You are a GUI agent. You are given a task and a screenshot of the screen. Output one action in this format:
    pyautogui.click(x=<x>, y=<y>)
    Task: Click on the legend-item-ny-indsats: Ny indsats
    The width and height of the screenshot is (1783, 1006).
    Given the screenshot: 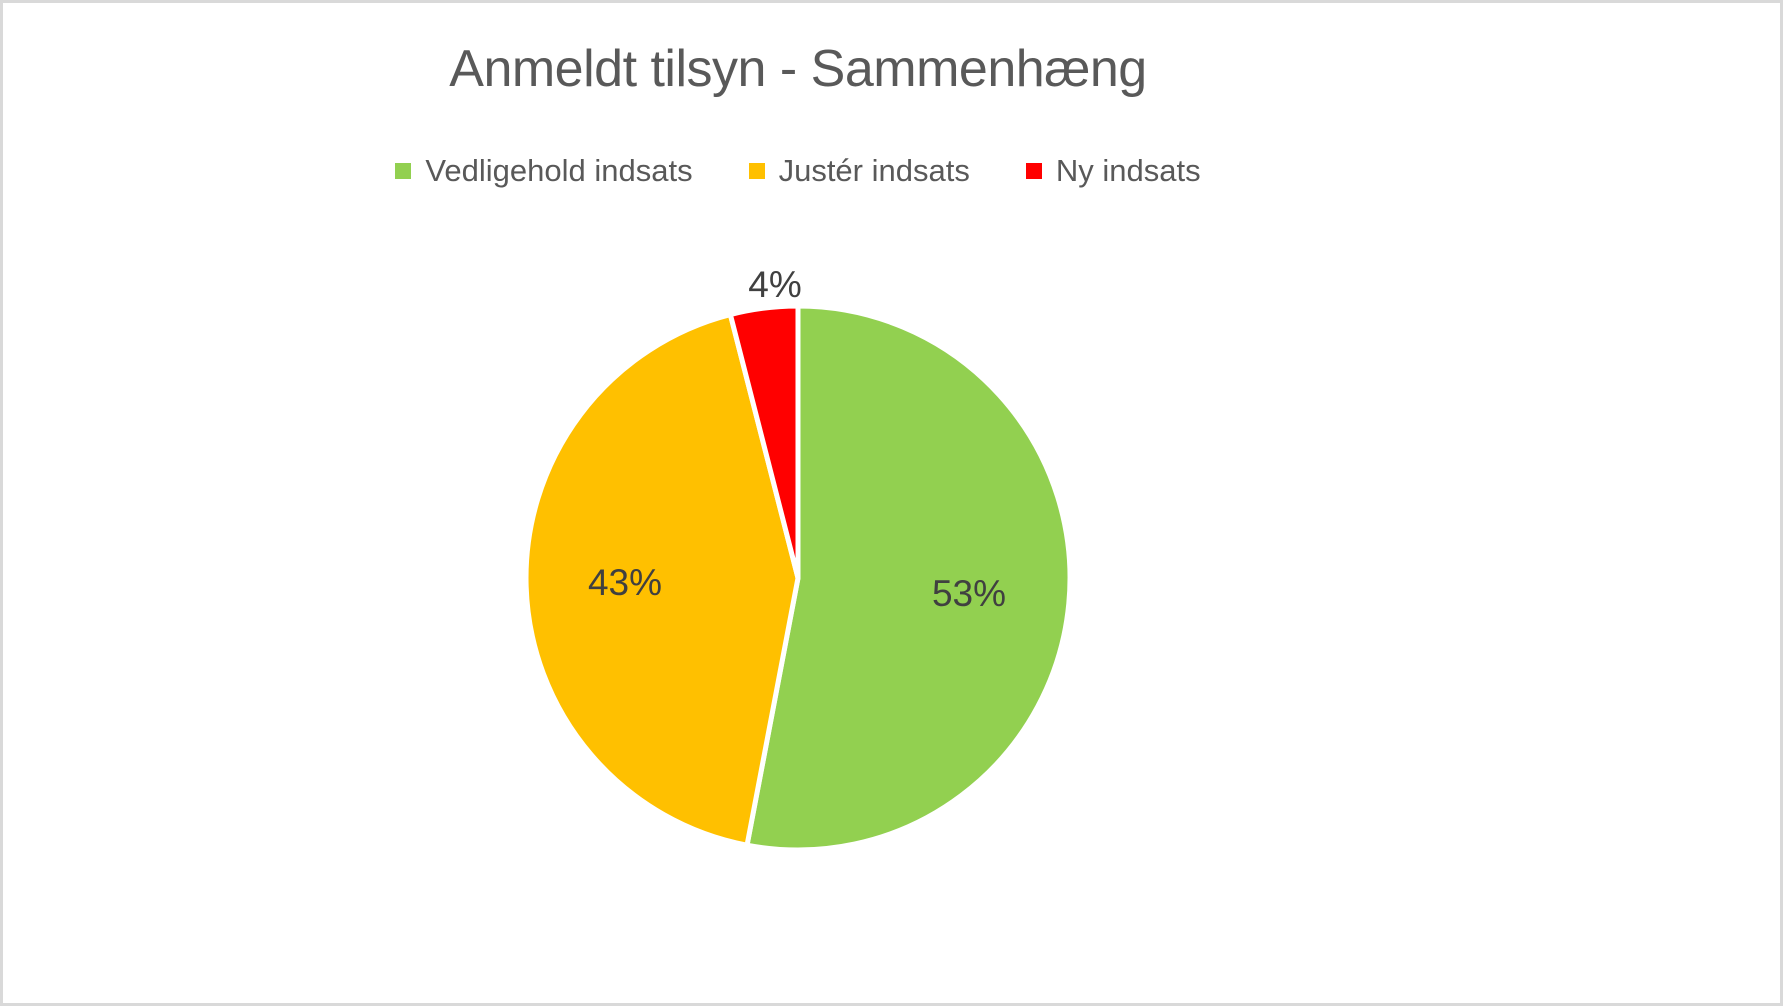 What is the action you would take?
    pyautogui.click(x=1113, y=171)
    